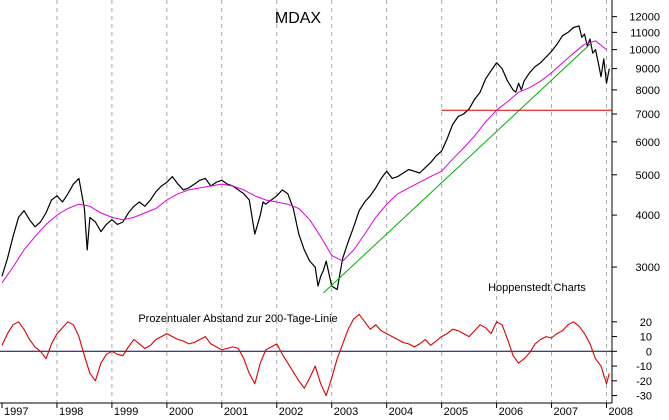 This screenshot has width=669, height=420. I want to click on x-tick-label: 2008, so click(621, 412).